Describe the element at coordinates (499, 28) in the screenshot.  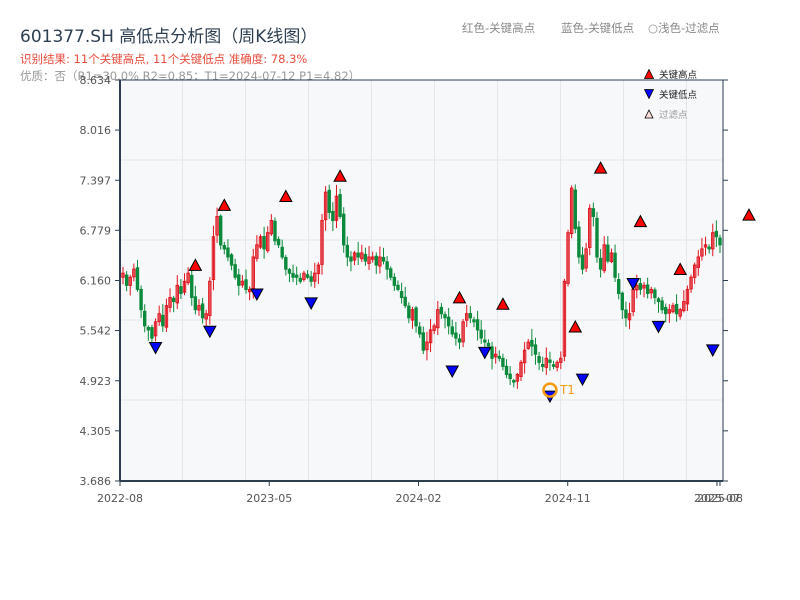
I see `hint-red-high: 红色-关键高点` at that location.